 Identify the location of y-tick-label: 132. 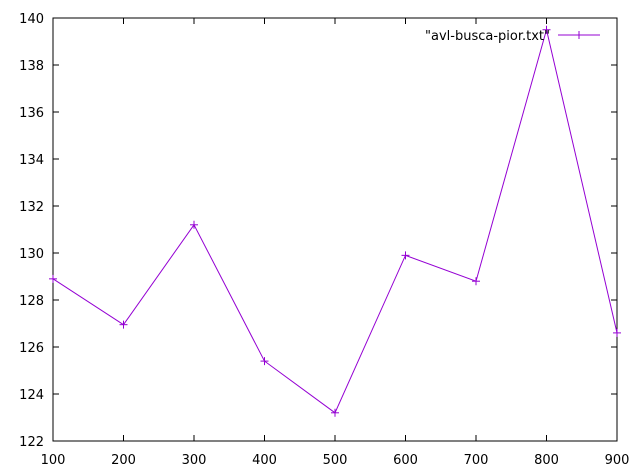
(31, 207).